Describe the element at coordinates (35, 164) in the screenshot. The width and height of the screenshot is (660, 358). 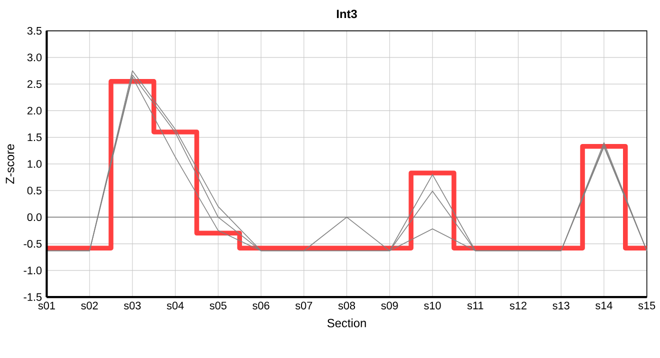
I see `y-tick-label: 1.0` at that location.